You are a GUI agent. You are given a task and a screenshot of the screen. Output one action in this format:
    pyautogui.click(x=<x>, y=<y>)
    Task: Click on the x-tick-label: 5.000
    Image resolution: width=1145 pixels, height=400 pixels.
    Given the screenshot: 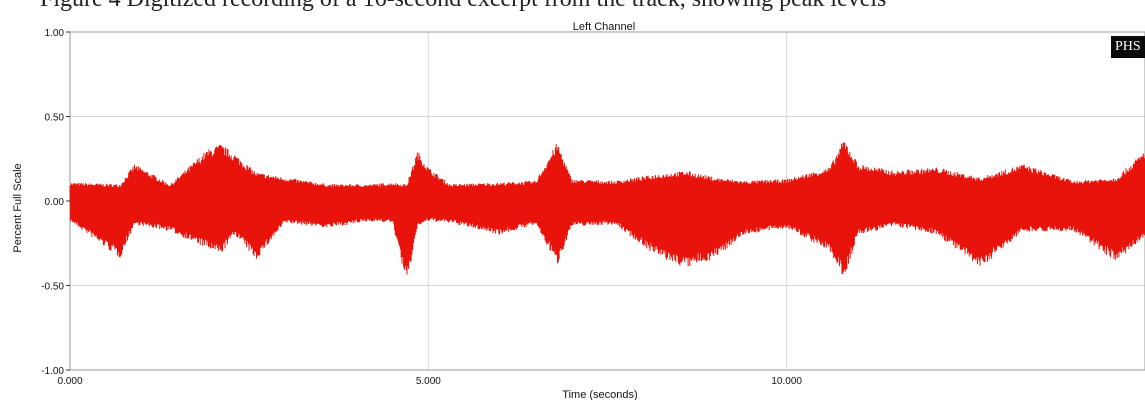 What is the action you would take?
    pyautogui.click(x=428, y=381)
    